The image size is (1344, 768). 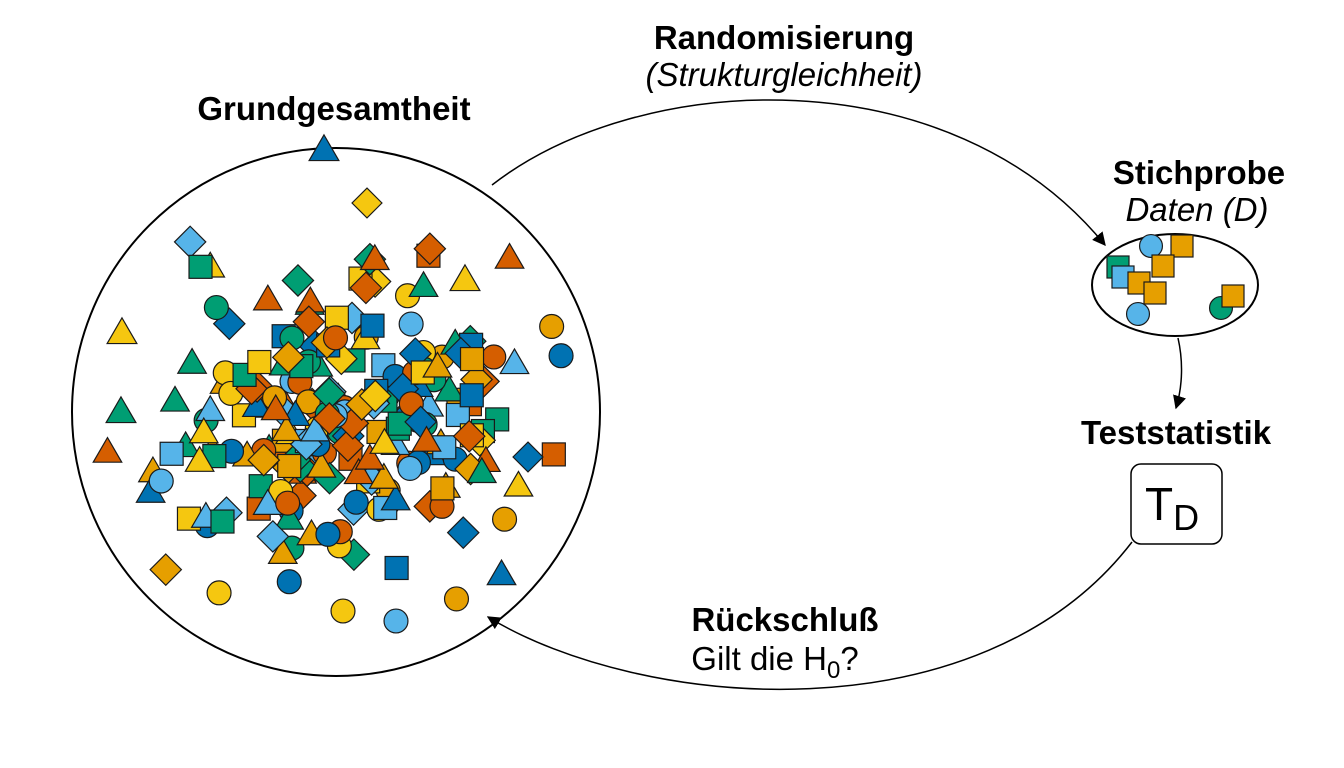 What do you see at coordinates (774, 662) in the screenshot?
I see `inference-question: Gilt die H0?` at bounding box center [774, 662].